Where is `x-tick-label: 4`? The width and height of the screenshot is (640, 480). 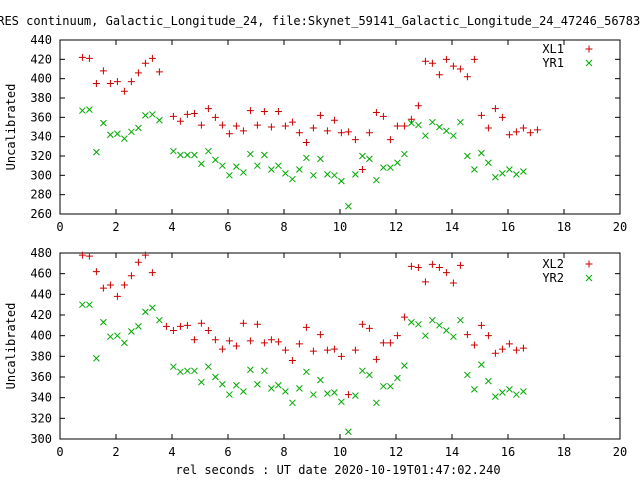
x-tick-label: 4 is located at coordinates (171, 452).